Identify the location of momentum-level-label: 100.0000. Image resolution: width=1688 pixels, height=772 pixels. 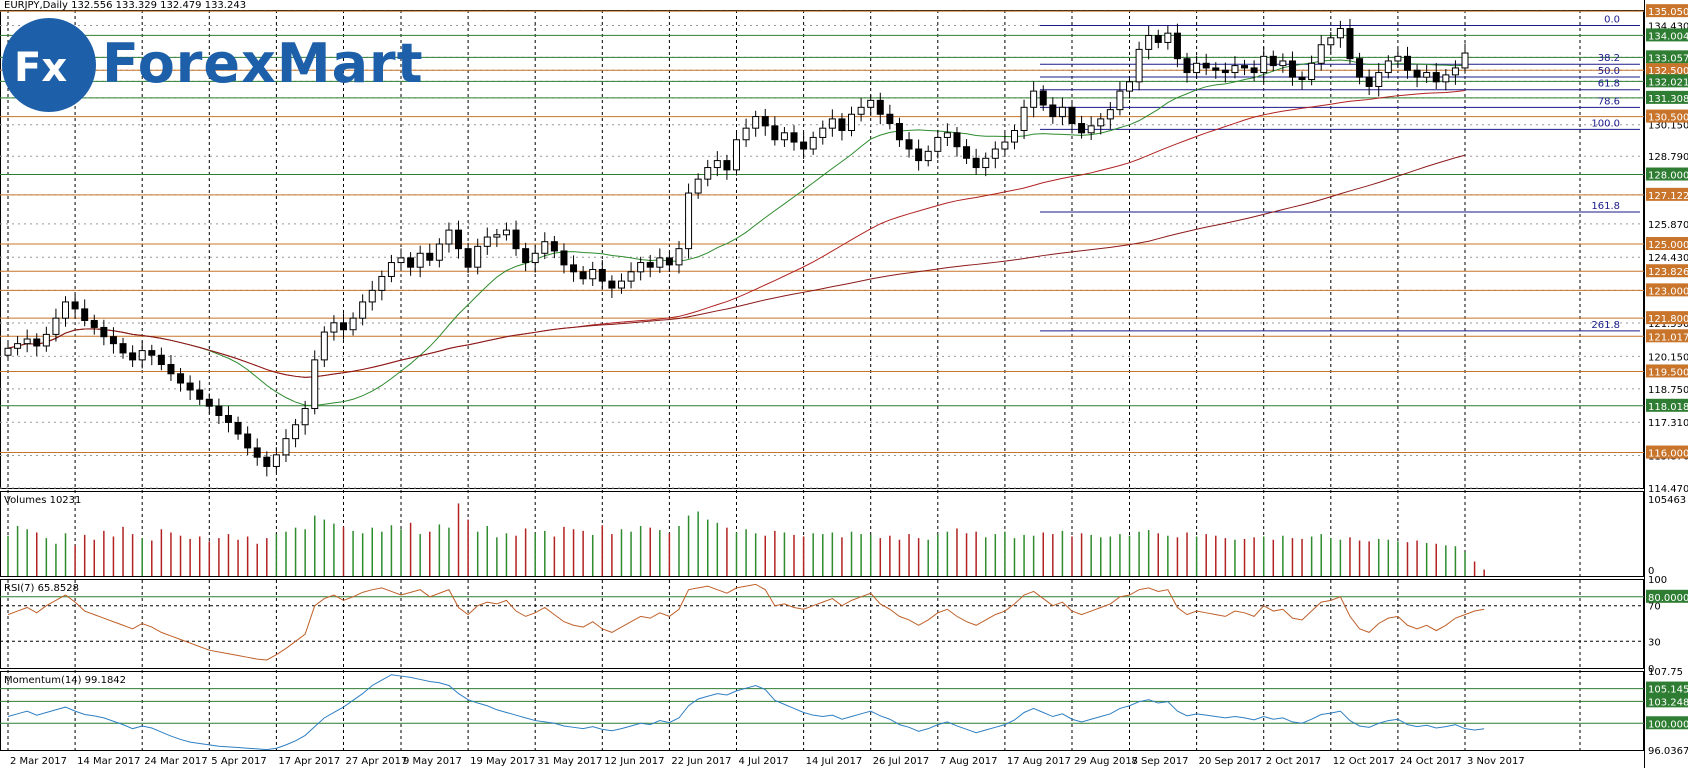
(1668, 724).